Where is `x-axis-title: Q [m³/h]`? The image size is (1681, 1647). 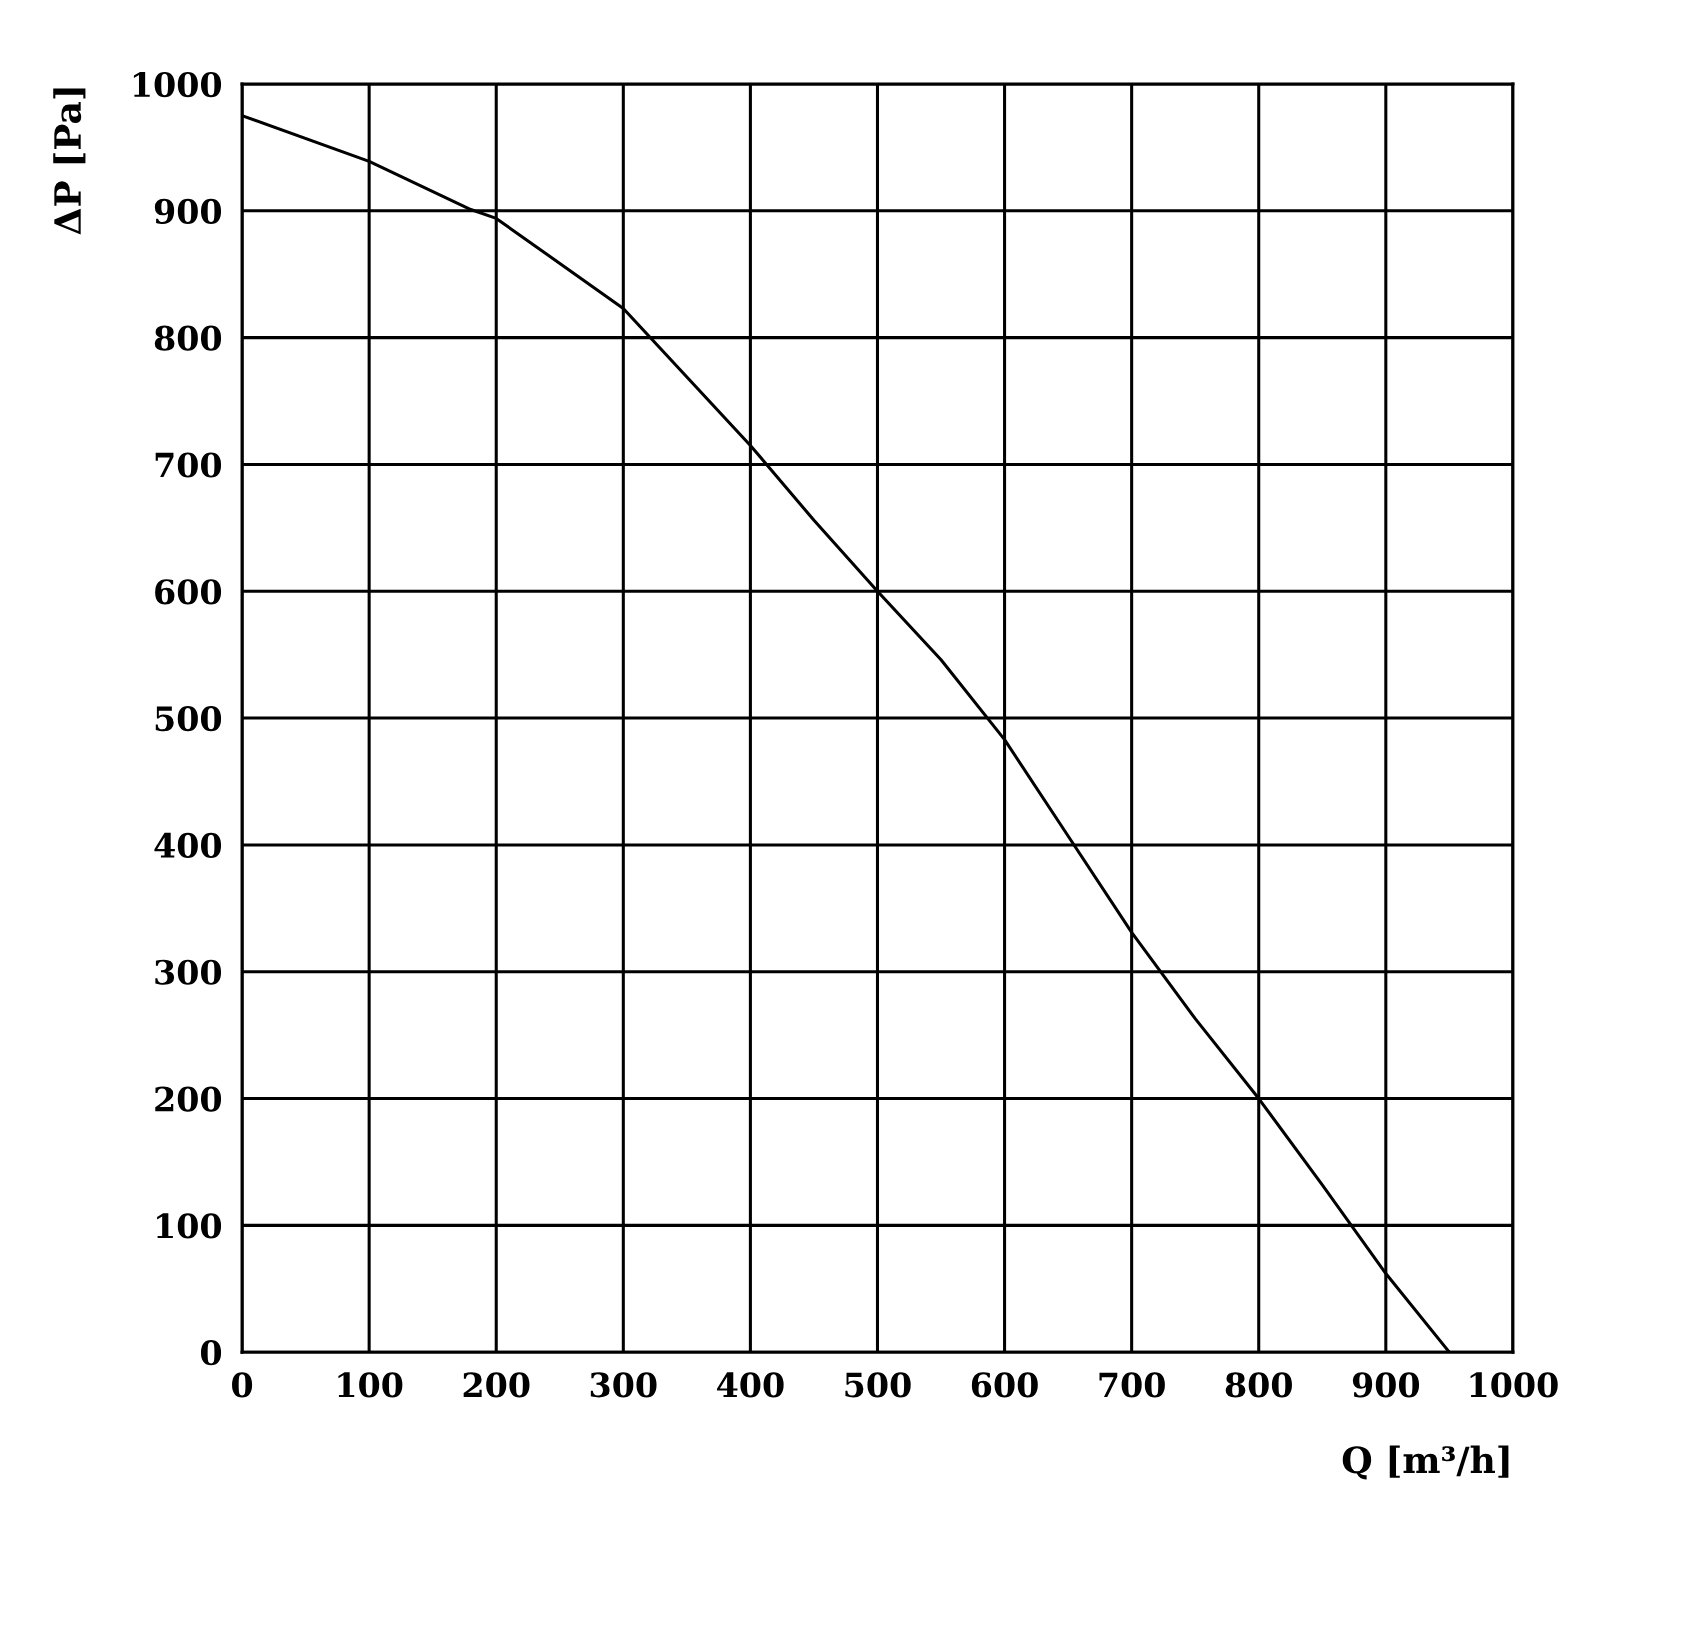 x-axis-title: Q [m³/h] is located at coordinates (1425, 1462).